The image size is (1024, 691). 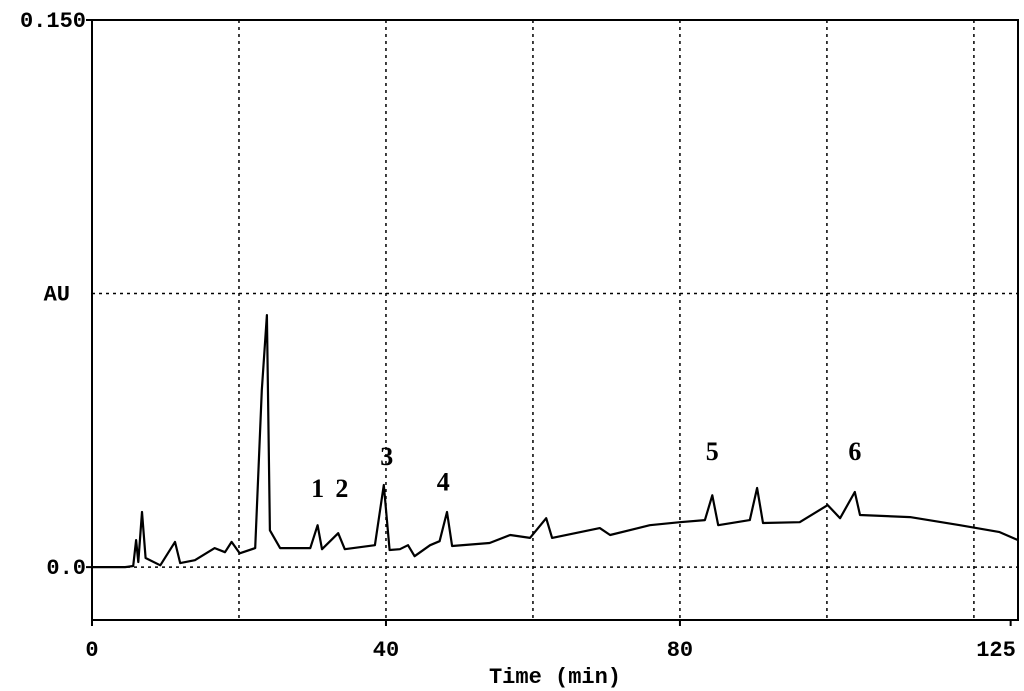 What do you see at coordinates (996, 650) in the screenshot?
I see `x-tick-label: 125` at bounding box center [996, 650].